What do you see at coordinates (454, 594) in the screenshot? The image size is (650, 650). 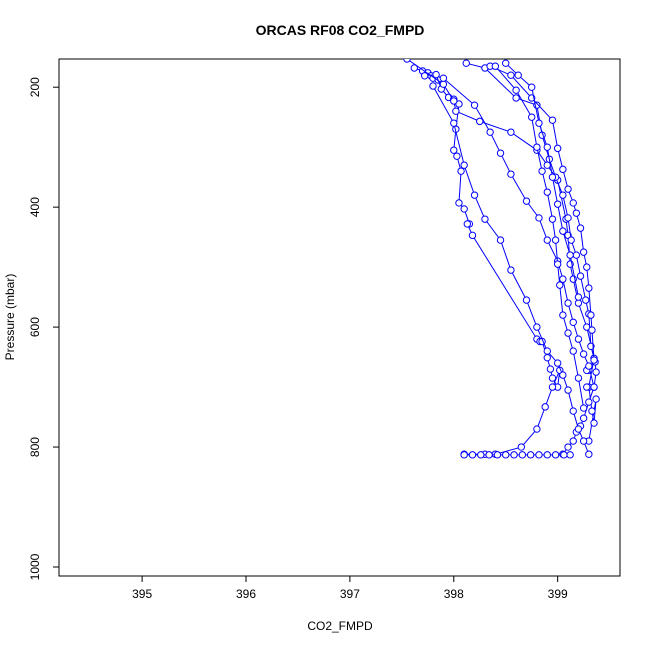 I see `x-tick-label: 398` at bounding box center [454, 594].